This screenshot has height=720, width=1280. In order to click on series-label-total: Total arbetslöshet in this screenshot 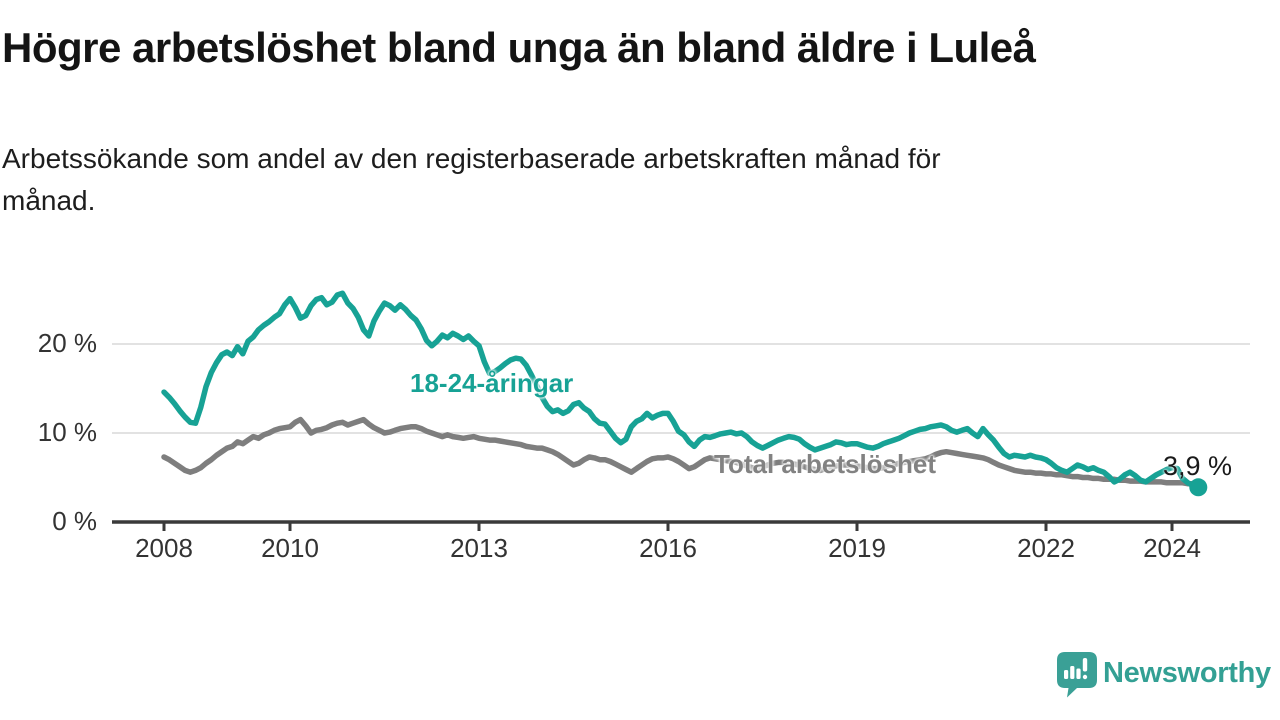, I will do `click(825, 464)`.